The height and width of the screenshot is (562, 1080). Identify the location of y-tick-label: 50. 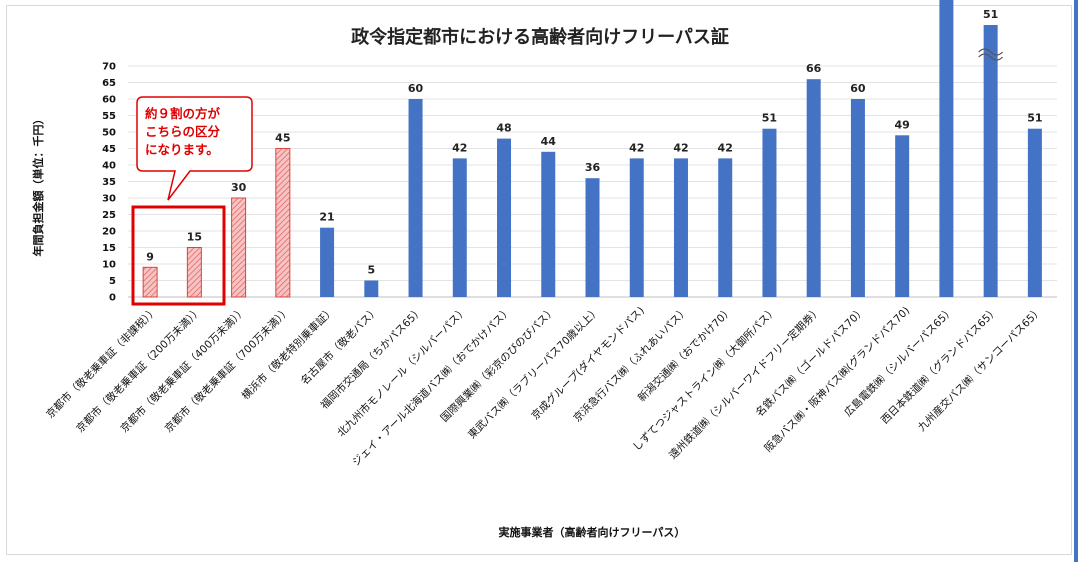
(109, 133).